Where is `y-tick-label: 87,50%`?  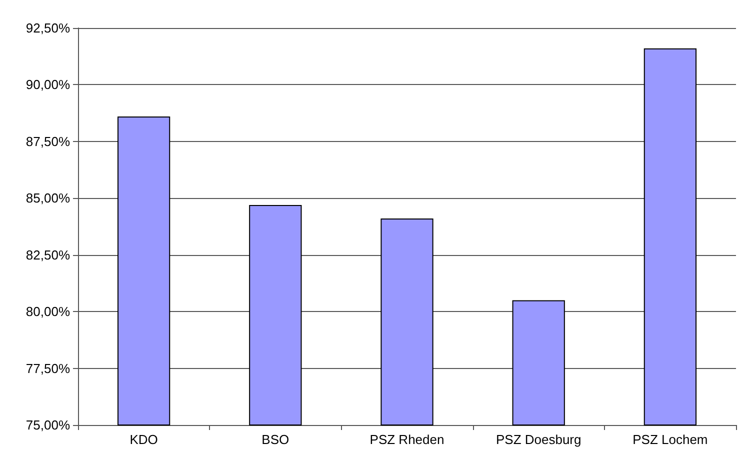 y-tick-label: 87,50% is located at coordinates (48, 141).